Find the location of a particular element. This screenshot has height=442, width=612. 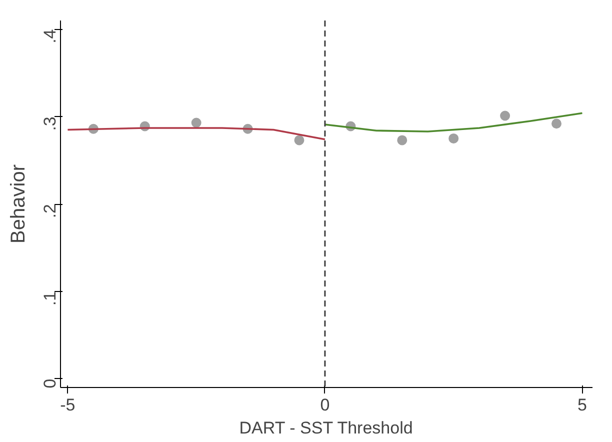

y-tick-label: .4 is located at coordinates (50, 36).